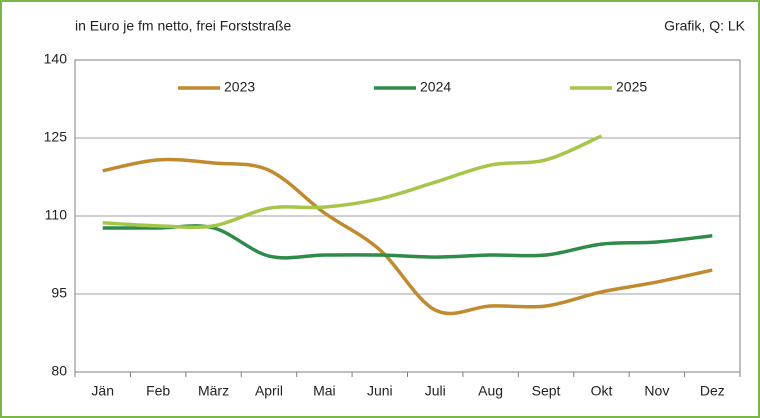 The image size is (760, 418). Describe the element at coordinates (59, 371) in the screenshot. I see `y-tick-label: 80` at that location.